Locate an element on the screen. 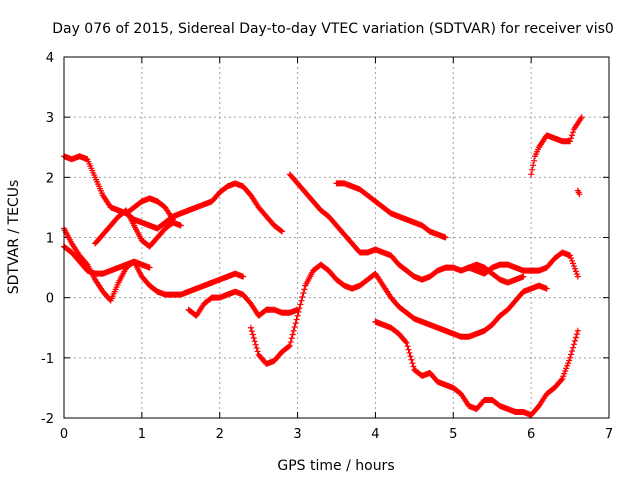  y-axis-label: SDTVAR / TECUs is located at coordinates (14, 237).